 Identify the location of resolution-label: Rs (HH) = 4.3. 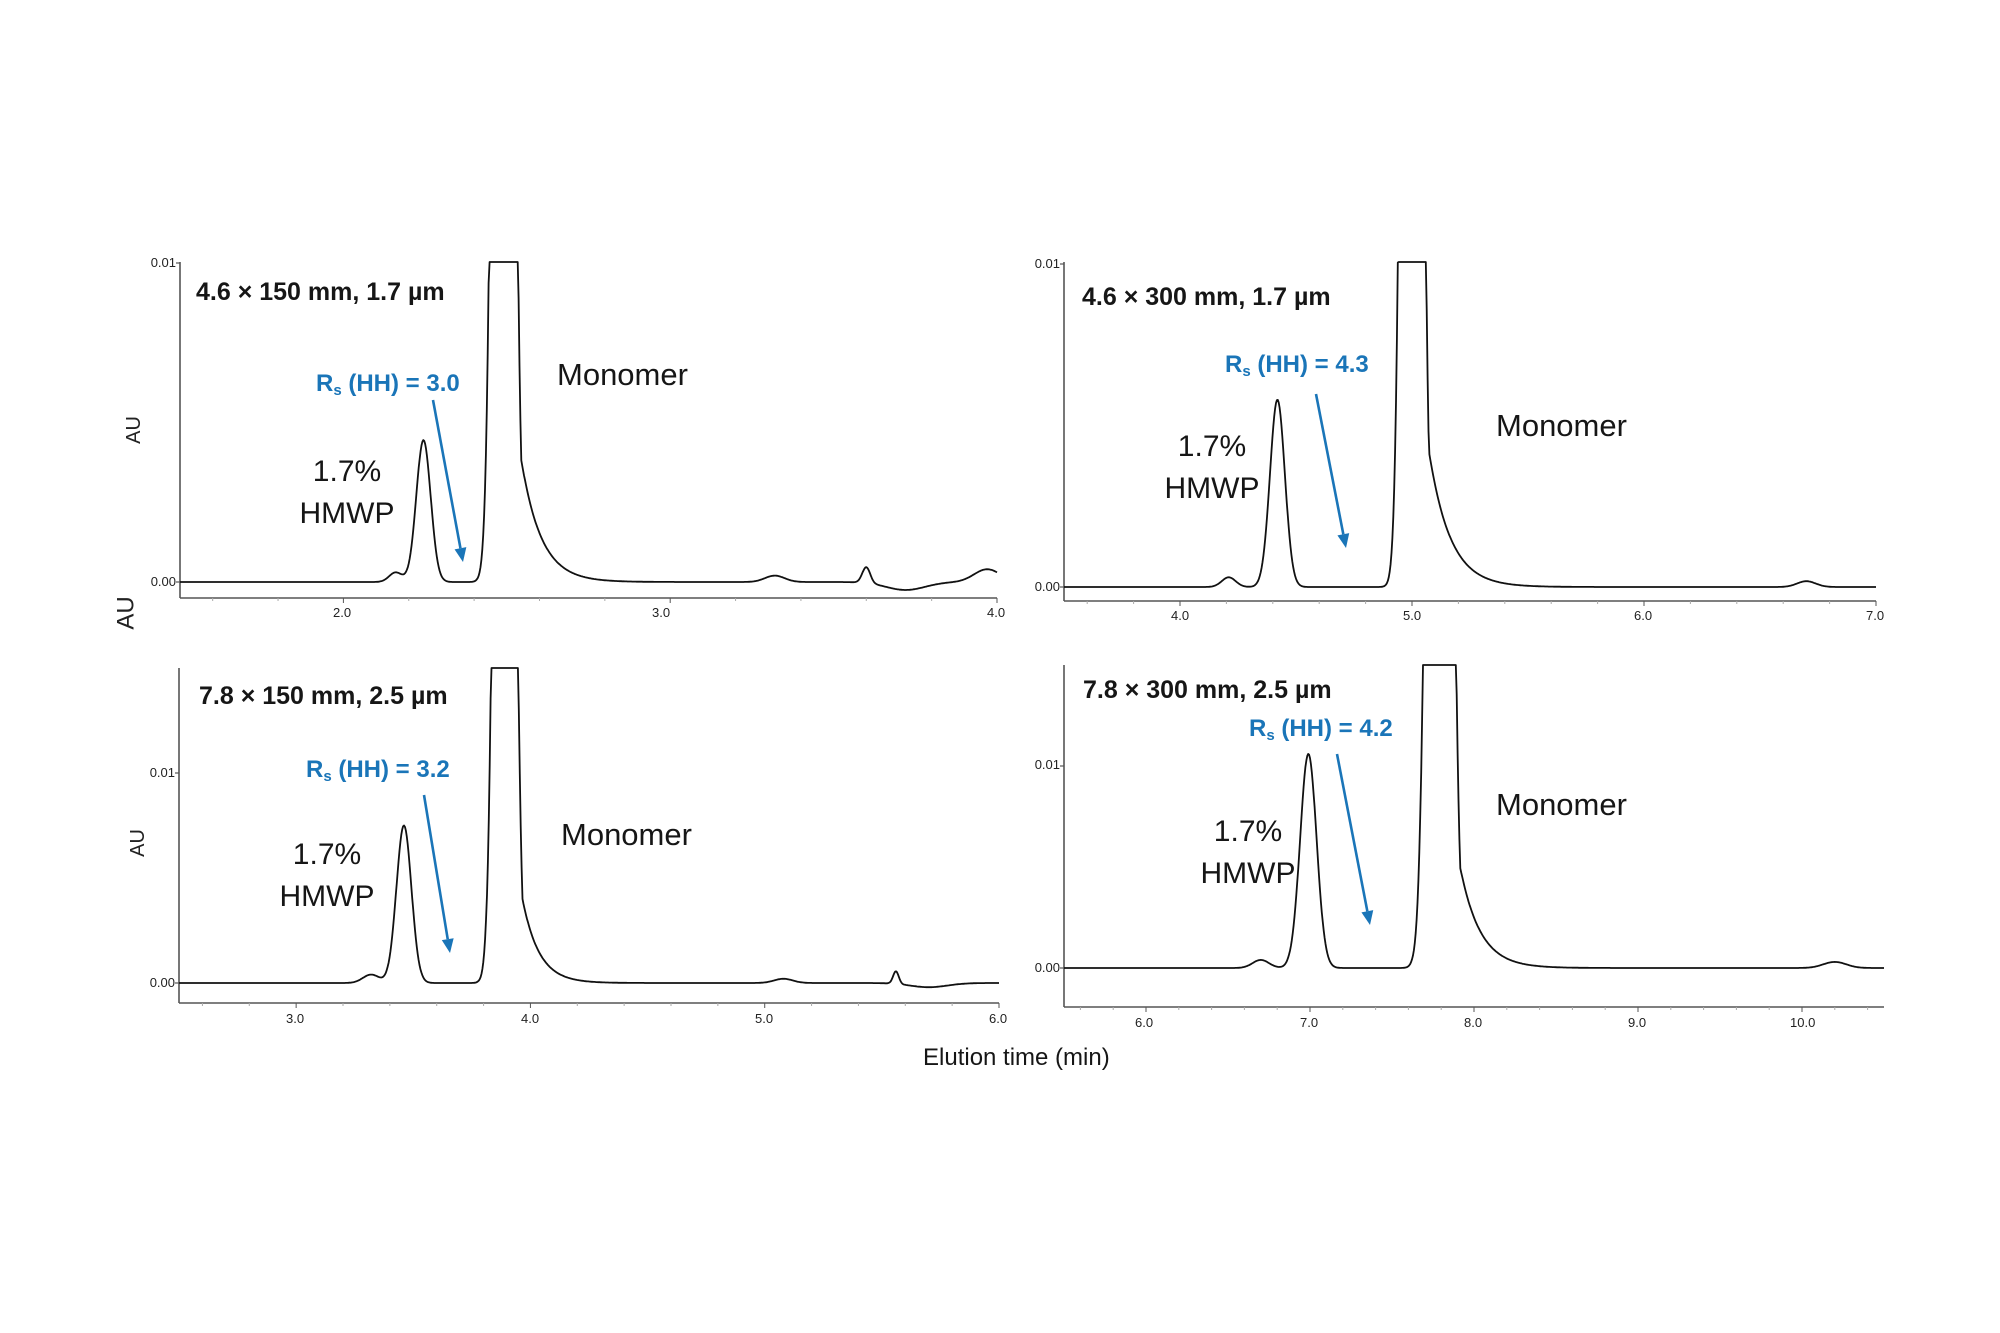
(1297, 365).